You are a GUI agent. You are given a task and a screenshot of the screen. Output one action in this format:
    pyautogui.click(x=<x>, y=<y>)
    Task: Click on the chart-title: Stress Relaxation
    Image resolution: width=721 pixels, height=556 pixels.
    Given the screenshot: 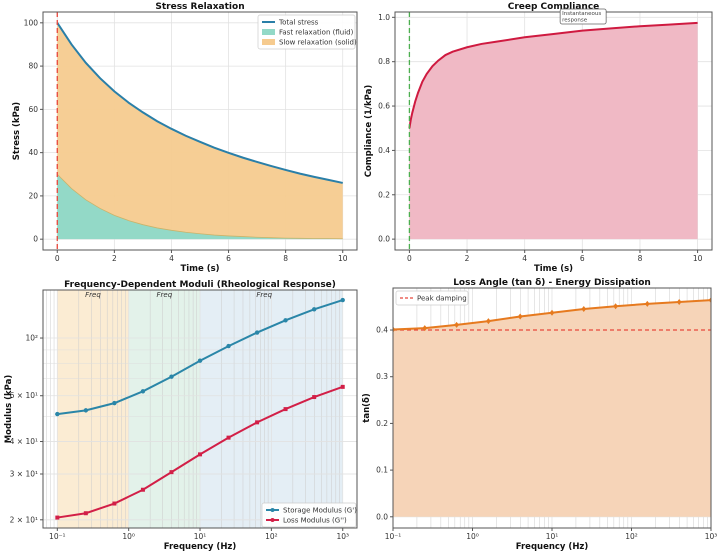 What is the action you would take?
    pyautogui.click(x=199, y=7)
    